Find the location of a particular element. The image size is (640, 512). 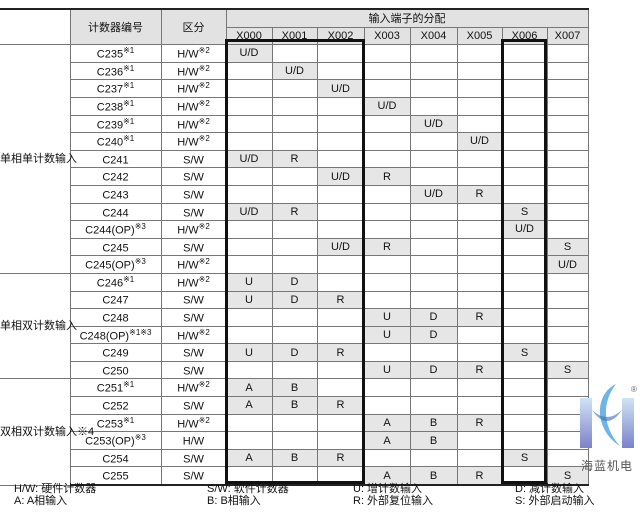

counter-no-header: 计数器编号 is located at coordinates (115, 27).